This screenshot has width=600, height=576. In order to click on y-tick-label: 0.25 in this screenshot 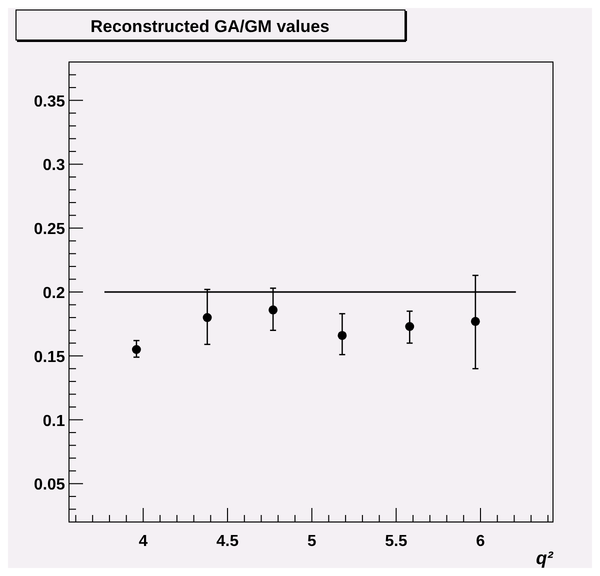, I will do `click(50, 229)`.